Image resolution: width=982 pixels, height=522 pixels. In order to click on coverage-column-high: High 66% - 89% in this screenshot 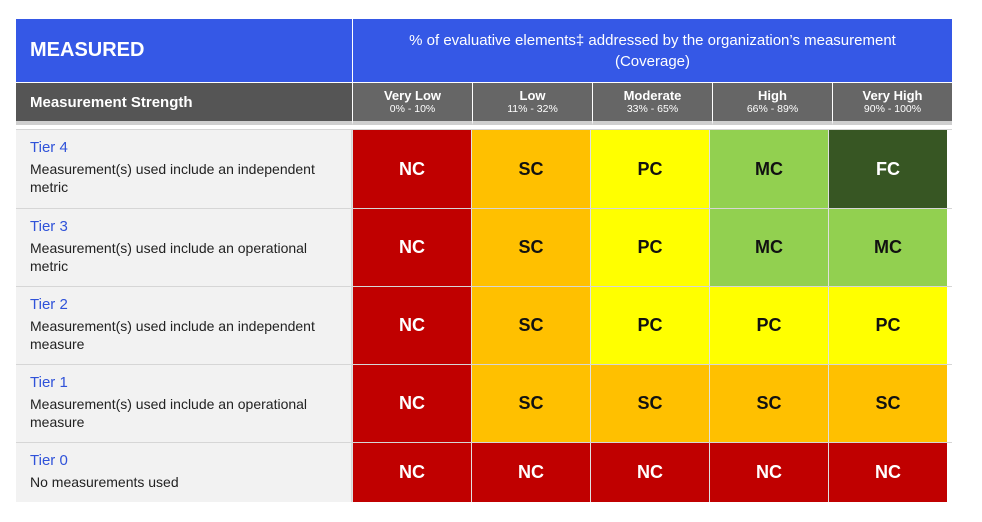, I will do `click(772, 104)`.